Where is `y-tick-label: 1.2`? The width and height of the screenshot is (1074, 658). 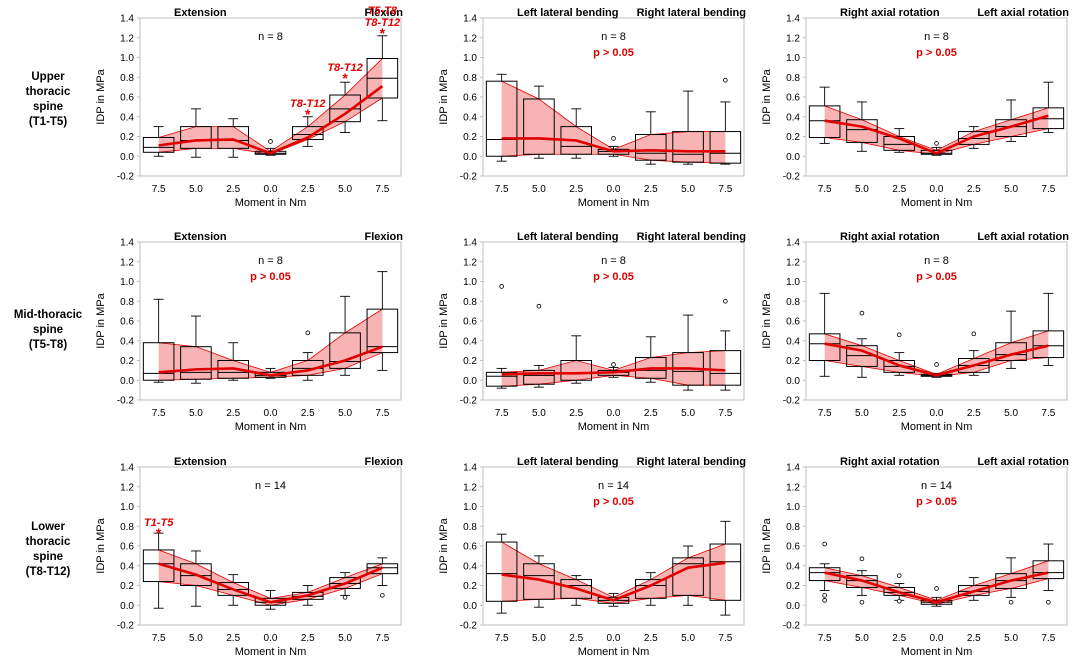 y-tick-label: 1.2 is located at coordinates (127, 38).